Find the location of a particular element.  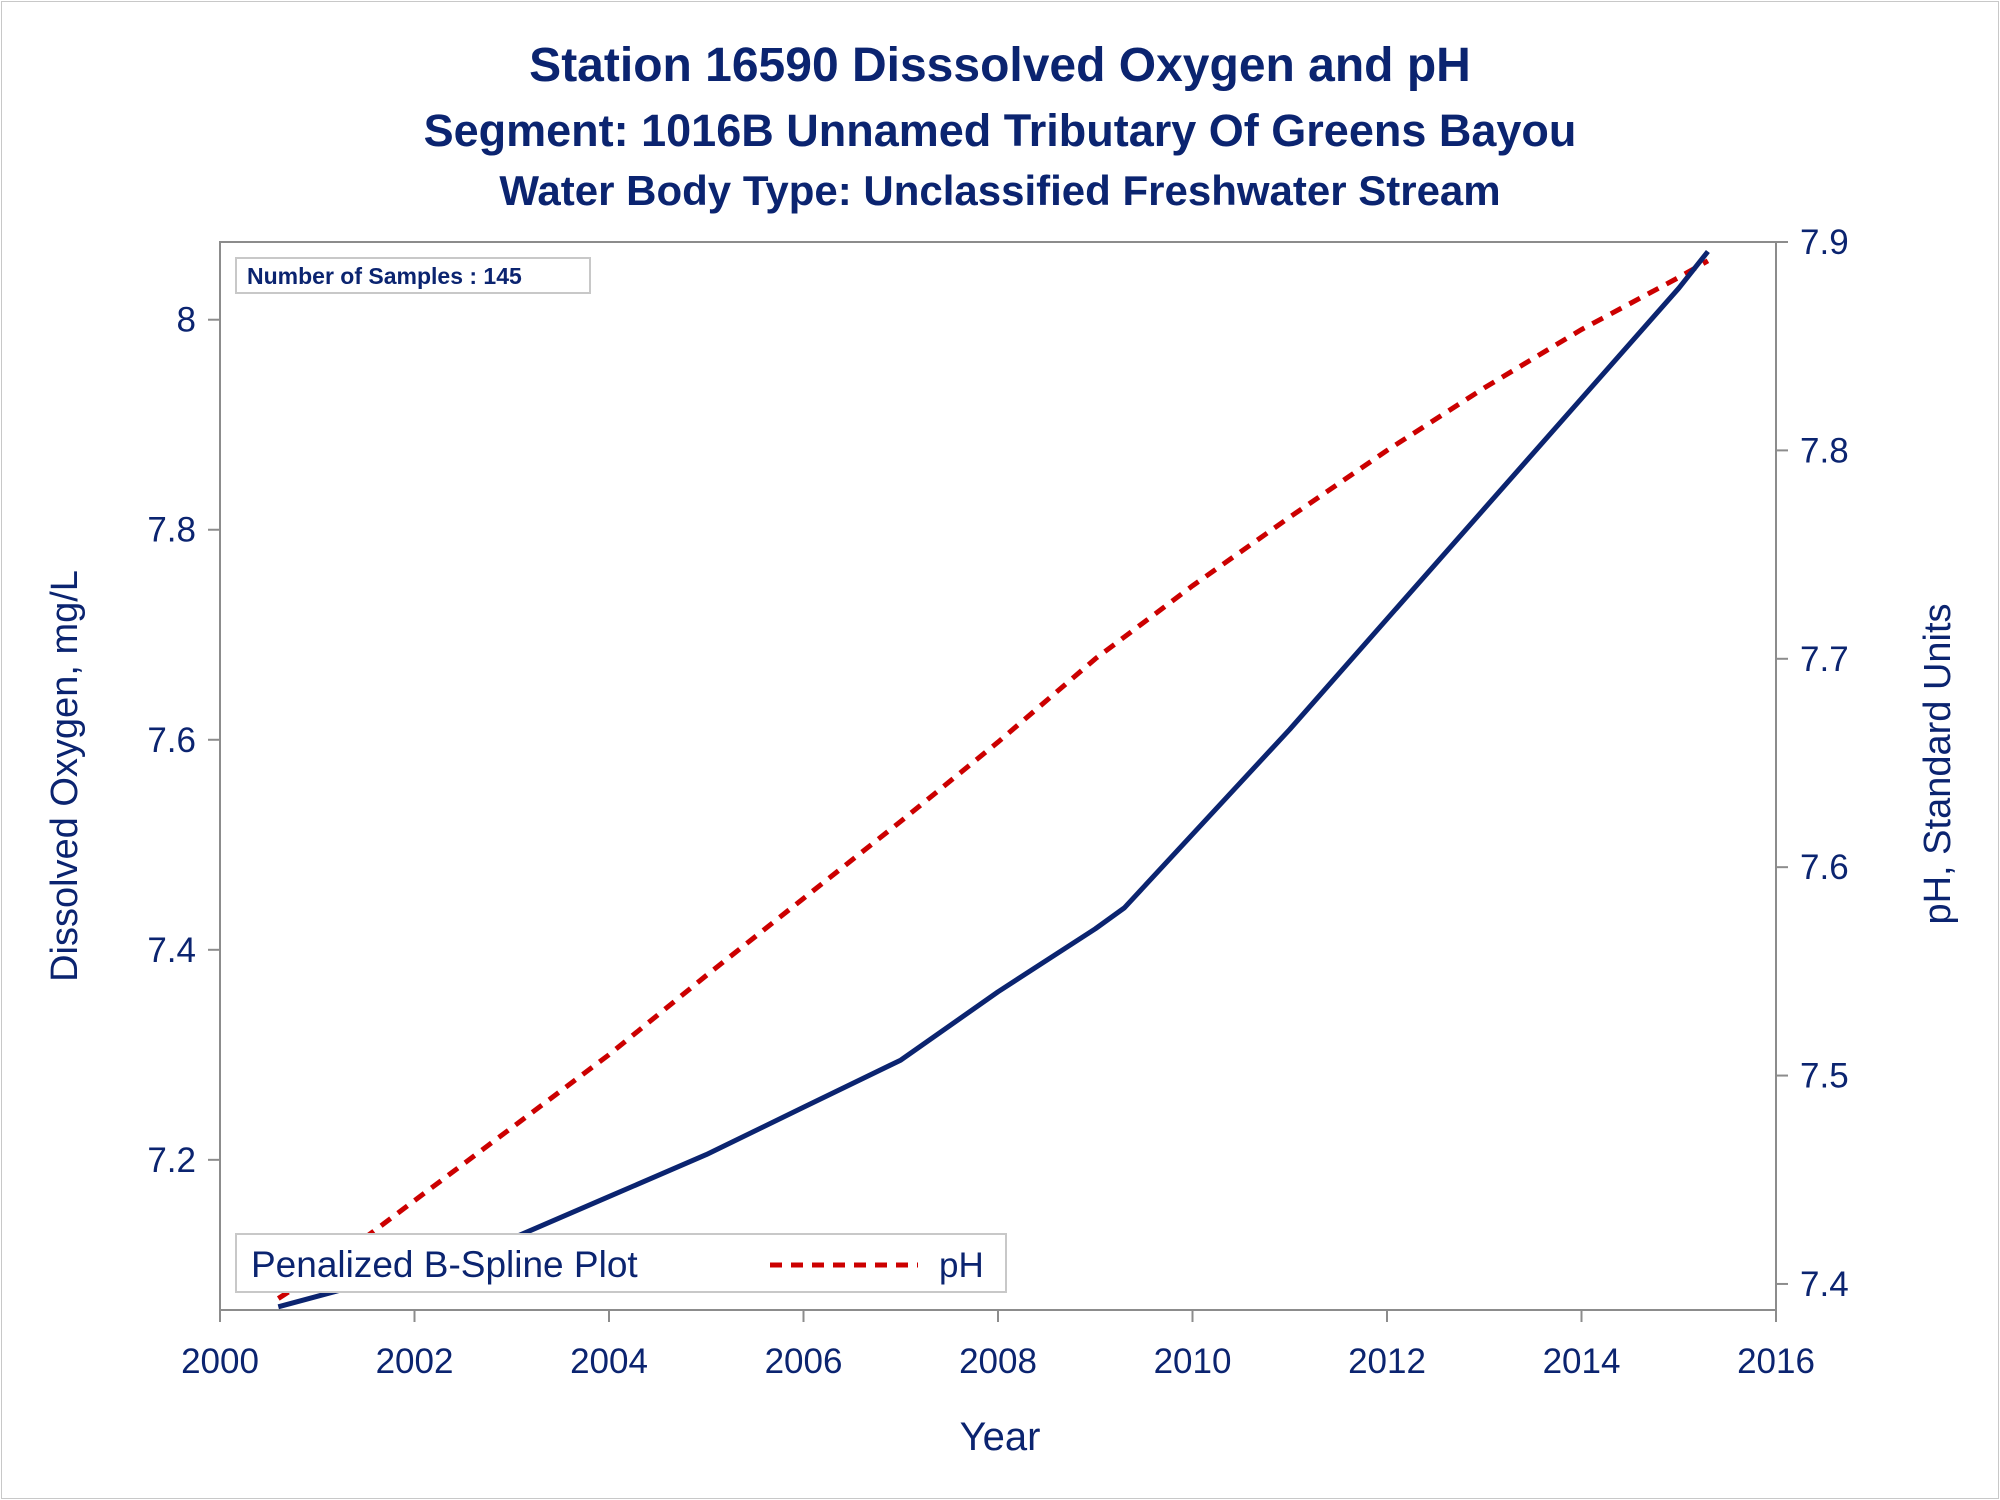

y-tick-label-7.4: 7.4 is located at coordinates (171, 950).